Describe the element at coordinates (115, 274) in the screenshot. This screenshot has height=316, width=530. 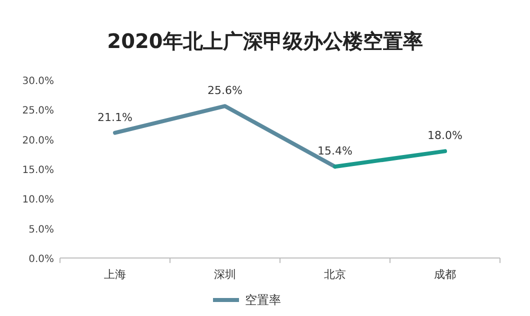
I see `x-tick-label: 上海` at that location.